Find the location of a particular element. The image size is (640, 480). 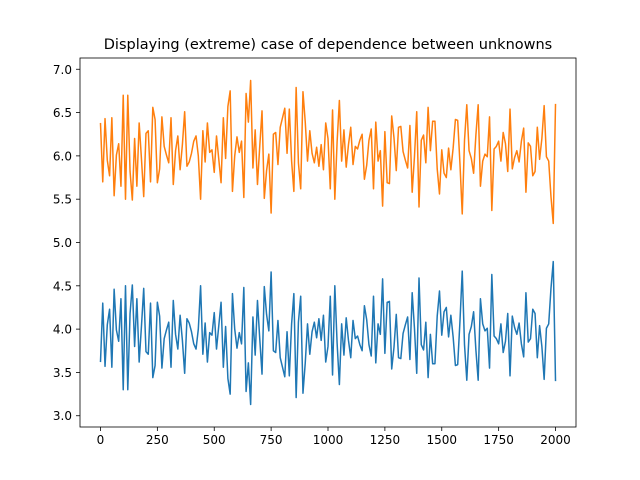

y-tick-label: 6.5 is located at coordinates (62, 113).